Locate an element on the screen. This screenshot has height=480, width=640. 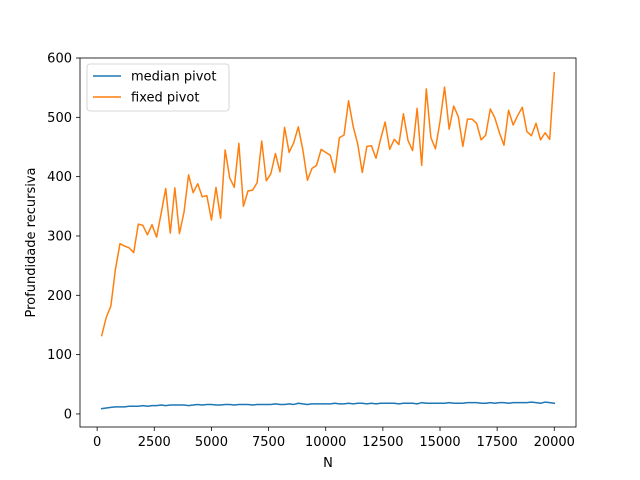
y-tick-label: 200 is located at coordinates (59, 296).